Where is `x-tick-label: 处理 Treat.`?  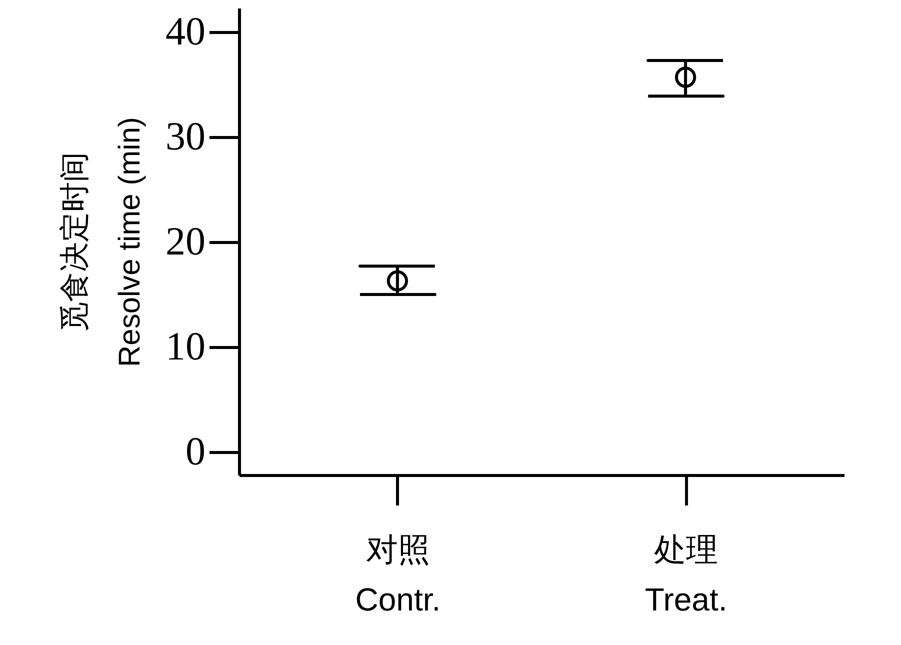 x-tick-label: 处理 Treat. is located at coordinates (686, 575).